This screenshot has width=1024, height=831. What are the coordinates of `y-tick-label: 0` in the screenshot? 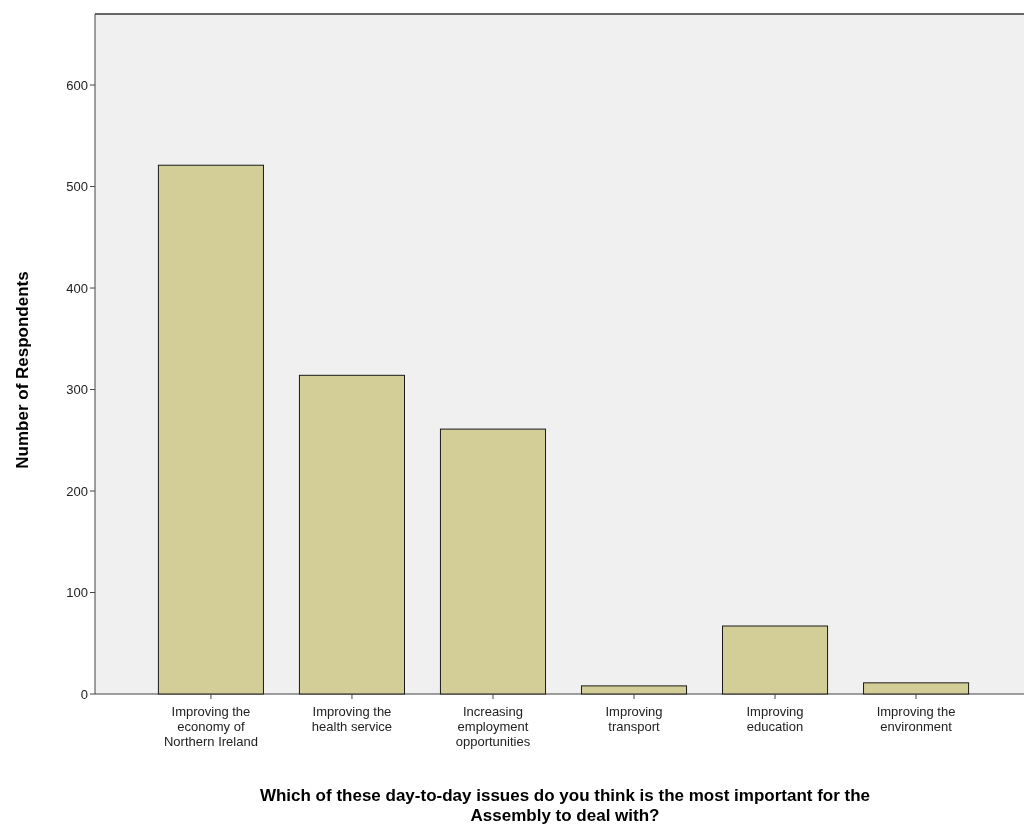 It's located at (84, 694).